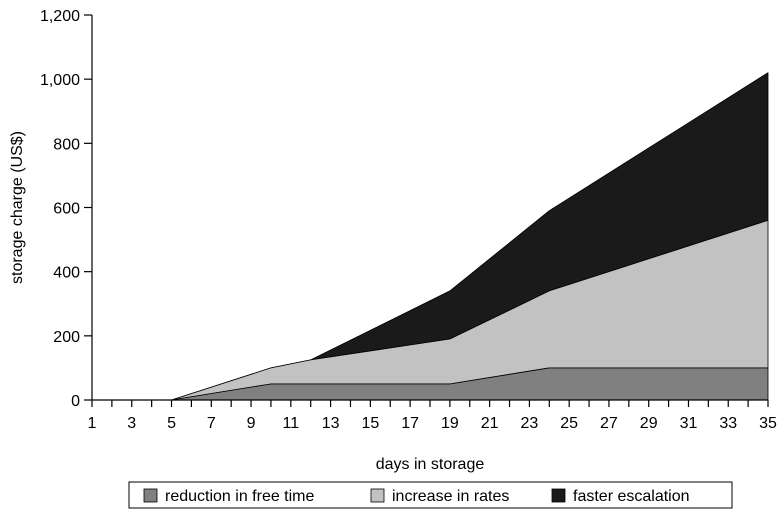 This screenshot has height=513, width=784. What do you see at coordinates (768, 423) in the screenshot?
I see `x-tick-label: 35` at bounding box center [768, 423].